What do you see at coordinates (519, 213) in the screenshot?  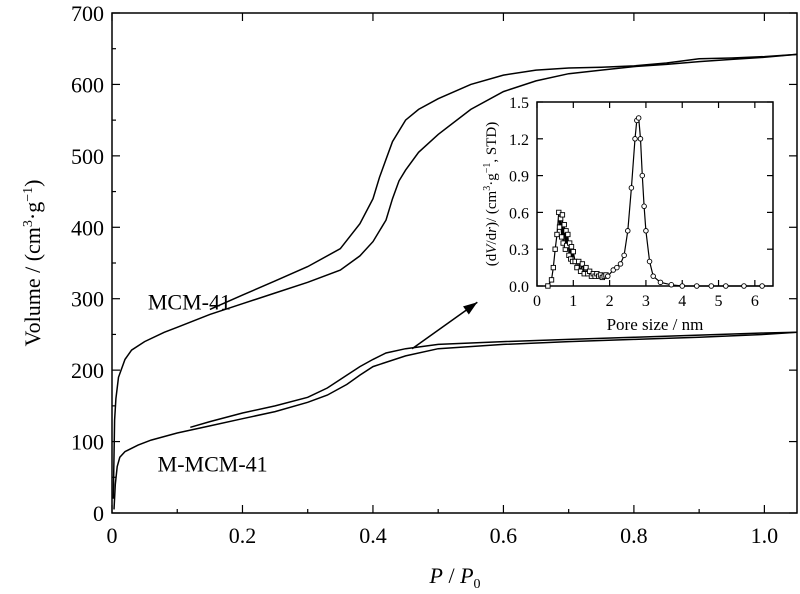 I see `inset-y-tick-label: 0.6` at bounding box center [519, 213].